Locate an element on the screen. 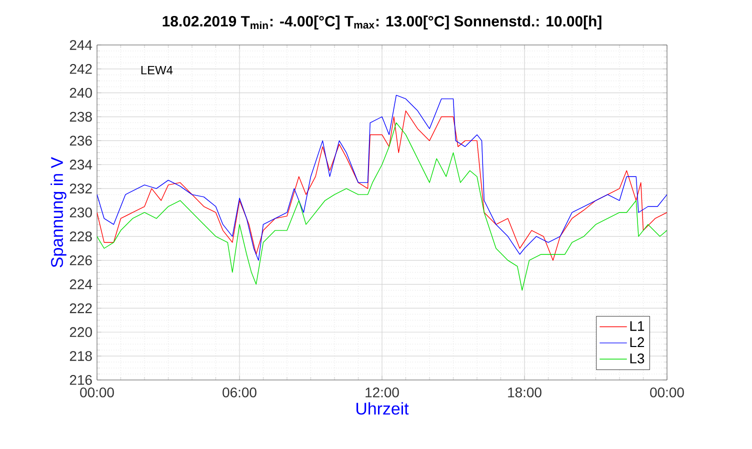 The image size is (752, 449). chart-title: 18.02.2019 T$_{min}$: -4.00[°C] T$_{max}$: 13.00[°C] Sonnenstd.: 10.00[h] is located at coordinates (382, 23).